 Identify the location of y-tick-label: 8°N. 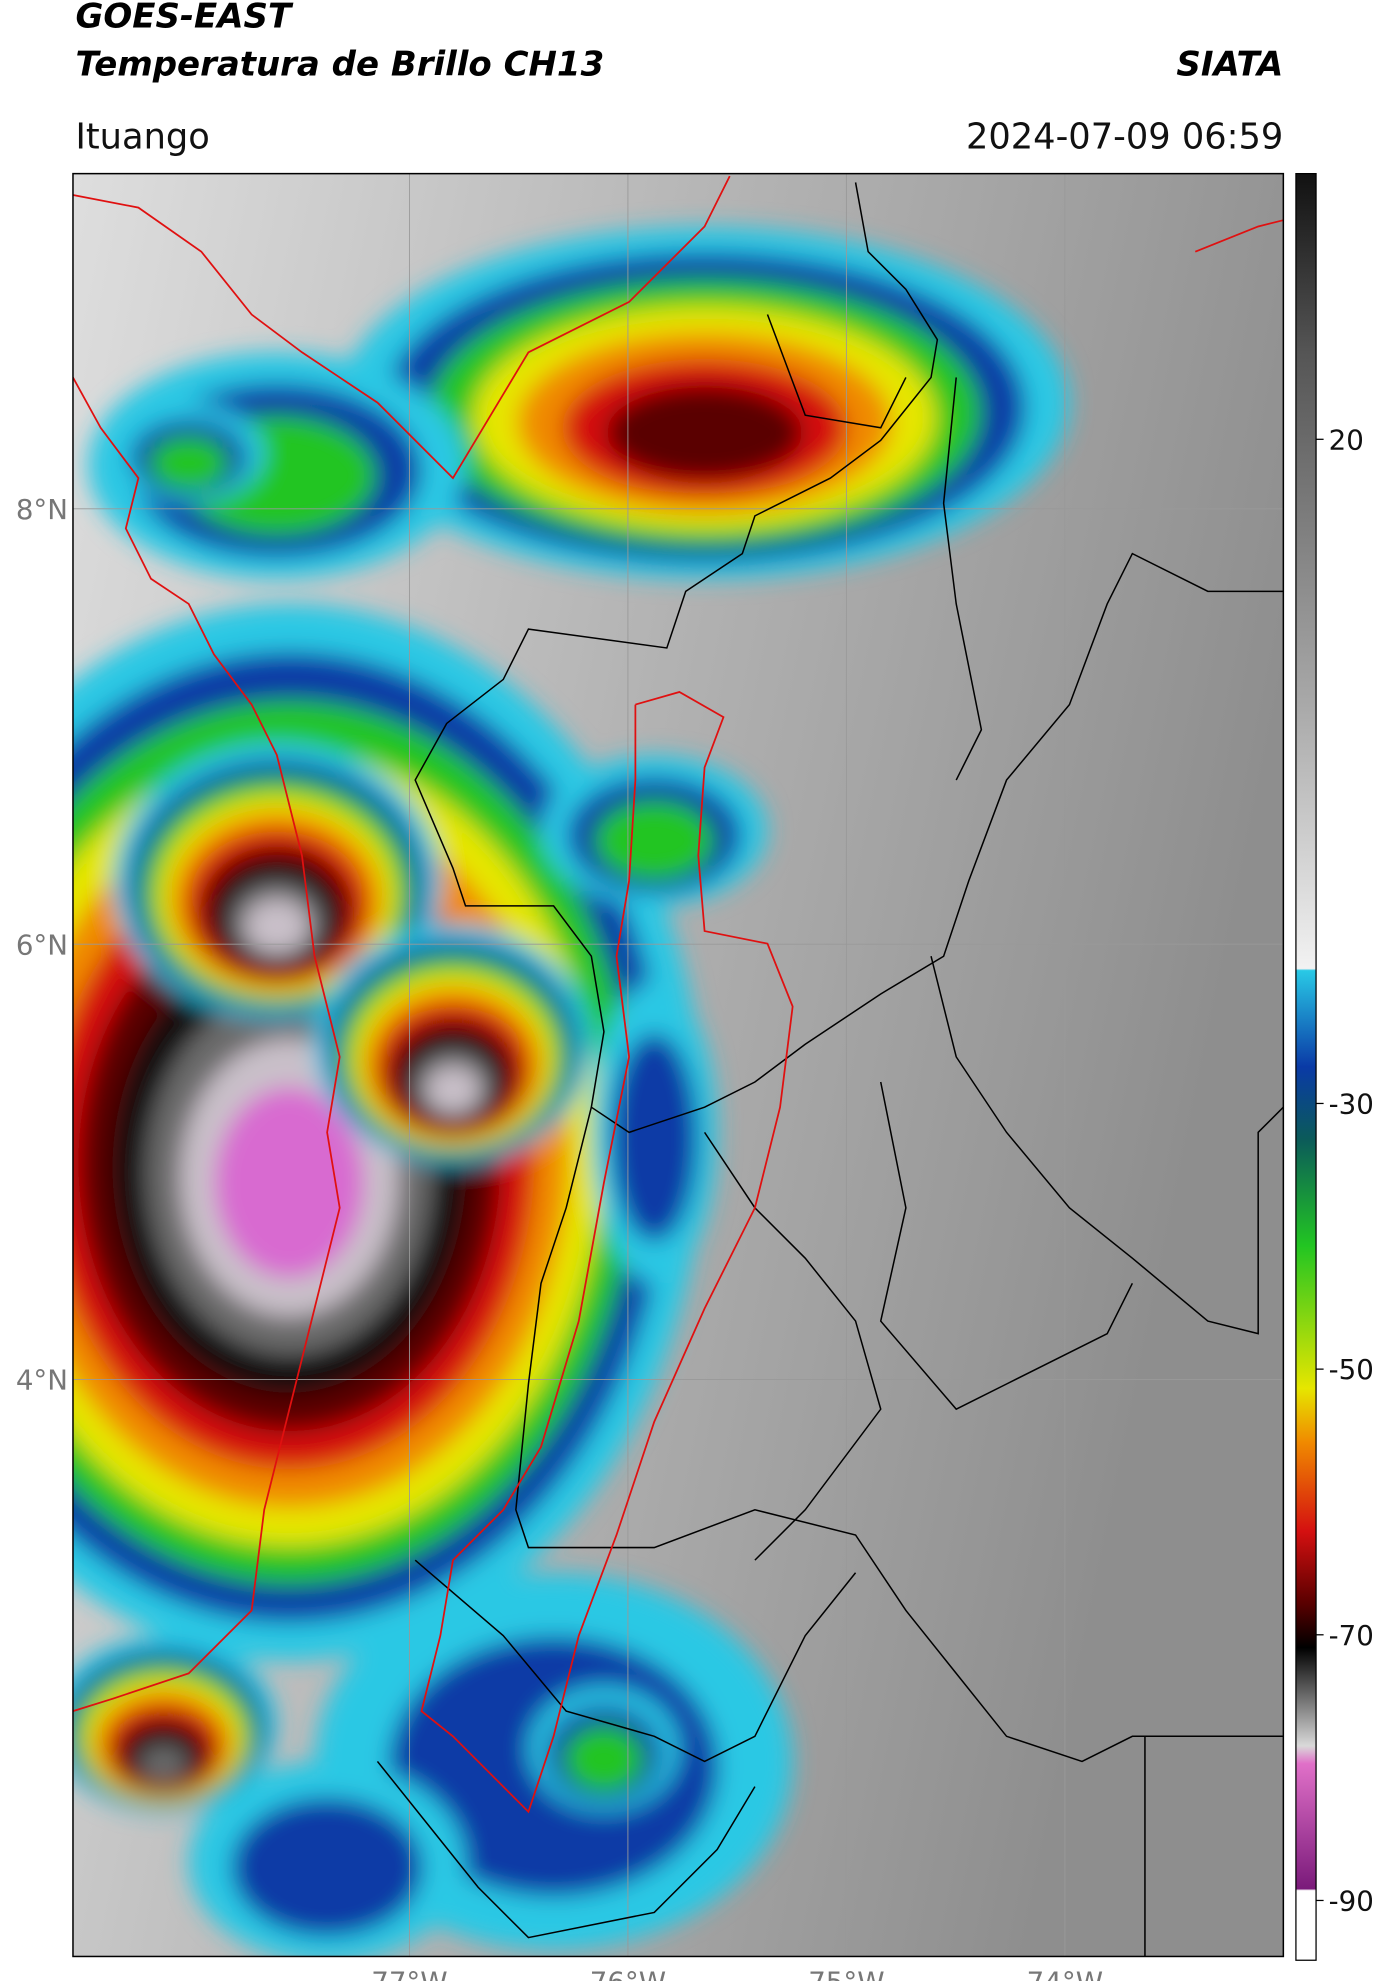
(42, 509).